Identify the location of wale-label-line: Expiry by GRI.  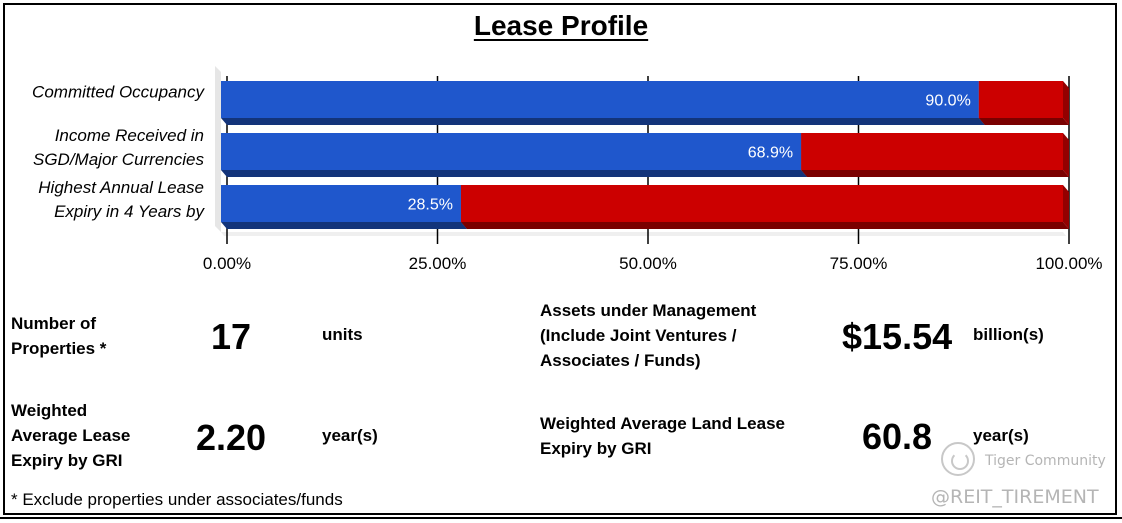
(67, 460).